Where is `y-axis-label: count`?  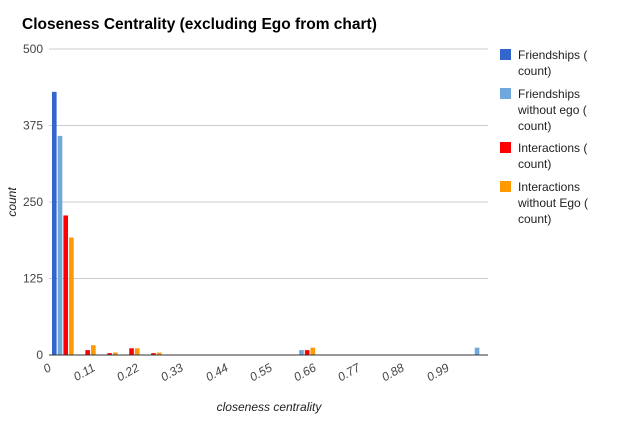
y-axis-label: count is located at coordinates (12, 202).